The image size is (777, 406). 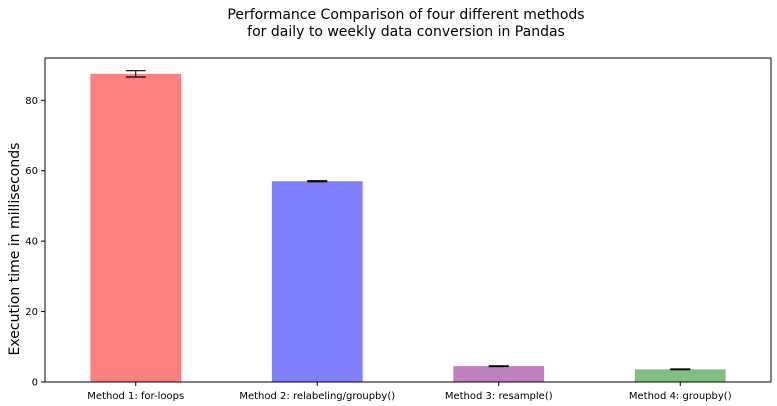 I want to click on y-tick-label-0: 0, so click(x=35, y=383).